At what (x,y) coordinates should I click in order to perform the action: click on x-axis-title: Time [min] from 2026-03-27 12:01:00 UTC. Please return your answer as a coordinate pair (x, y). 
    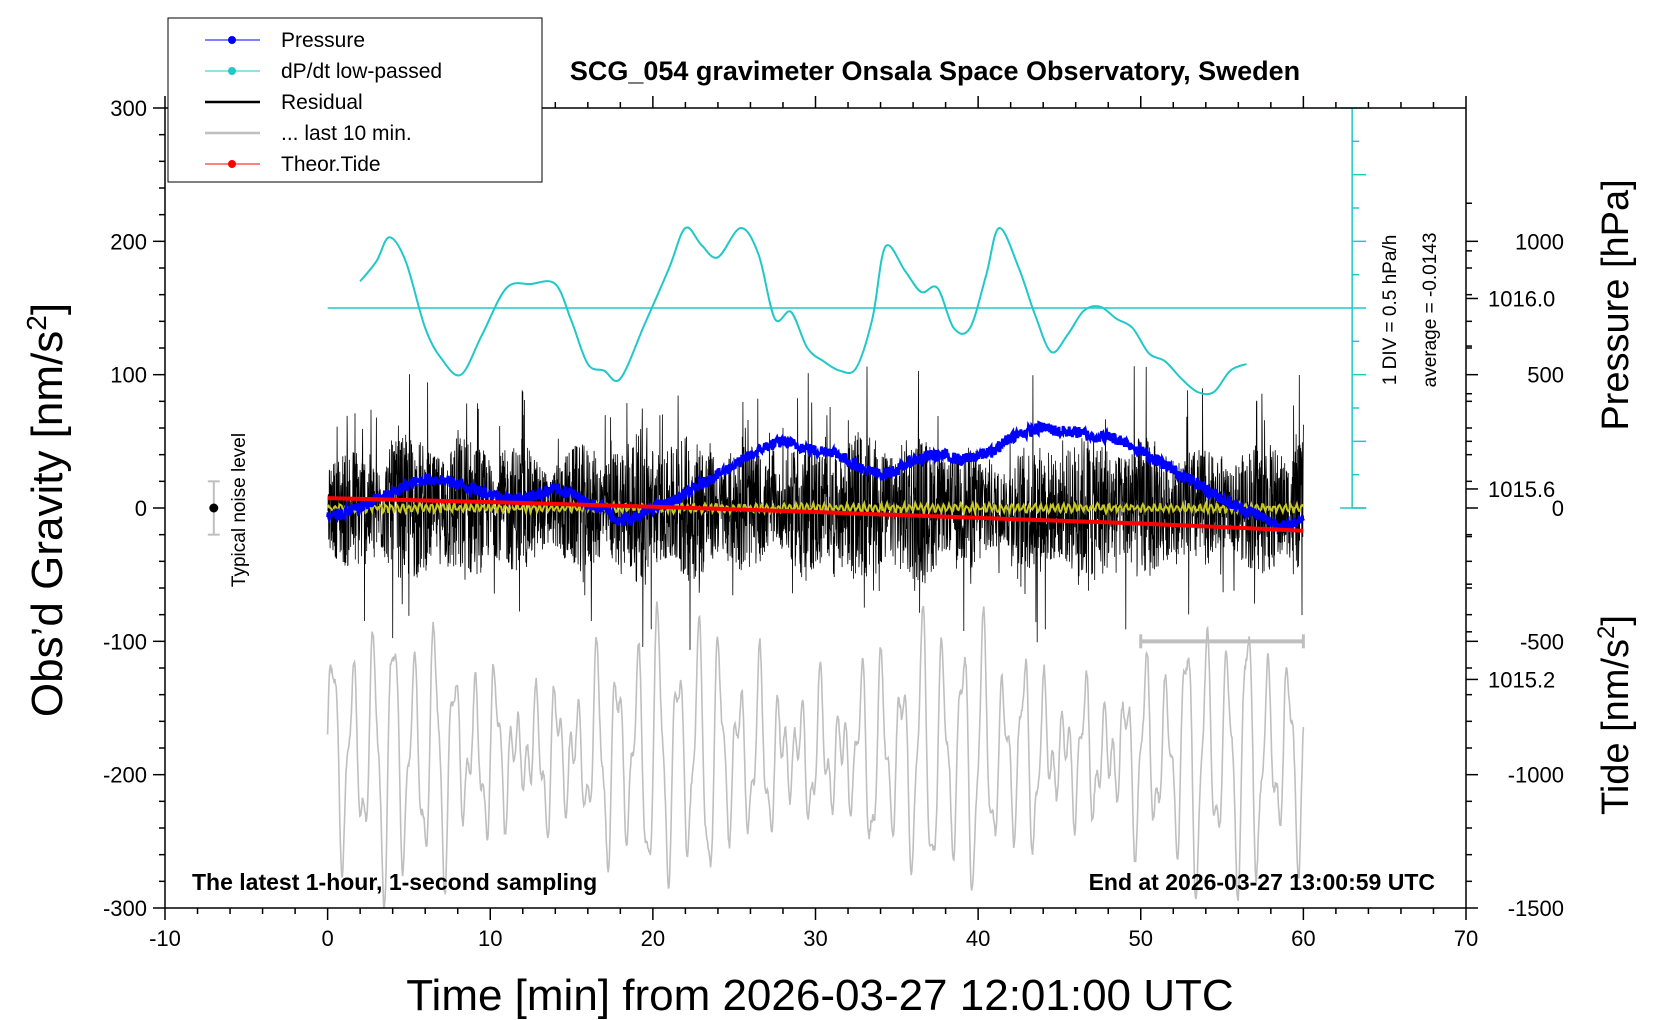
    Looking at the image, I should click on (819, 995).